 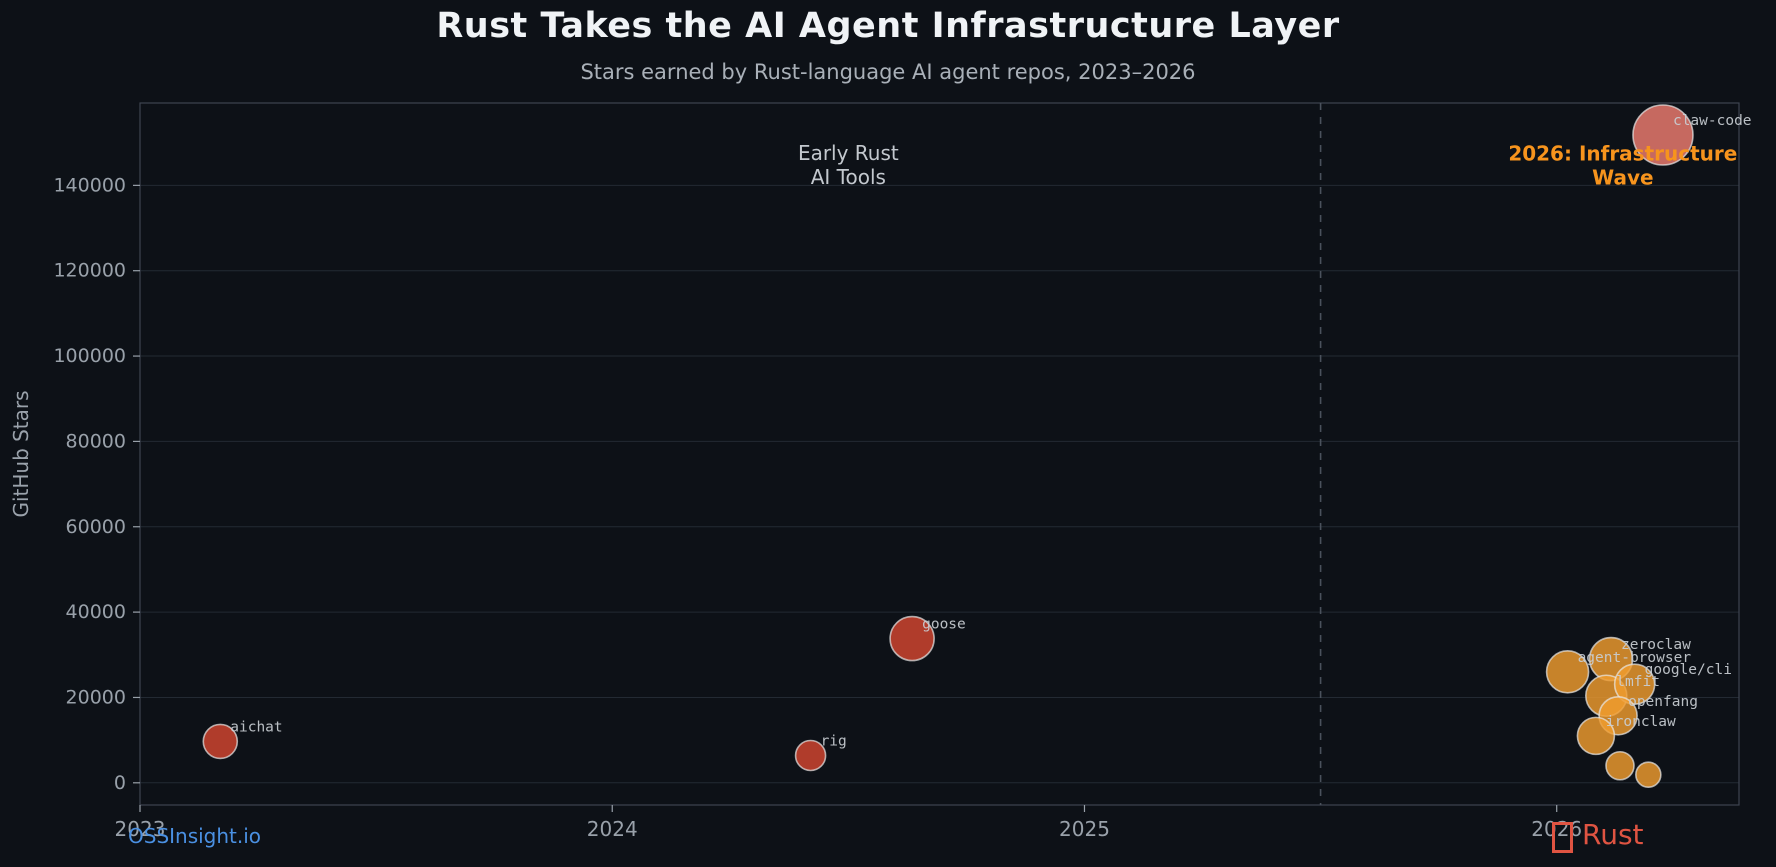 I want to click on rust-brand: Rust, so click(x=1598, y=834).